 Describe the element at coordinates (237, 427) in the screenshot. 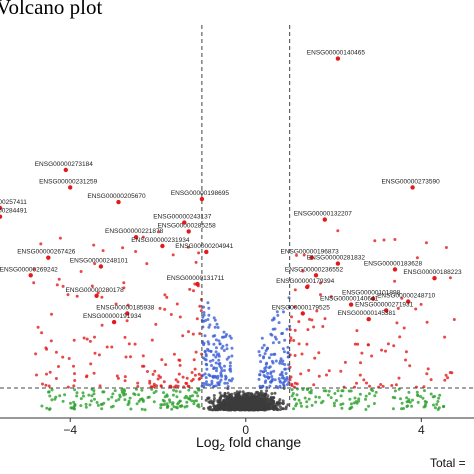

I see `x-axis: −4 0 4` at that location.